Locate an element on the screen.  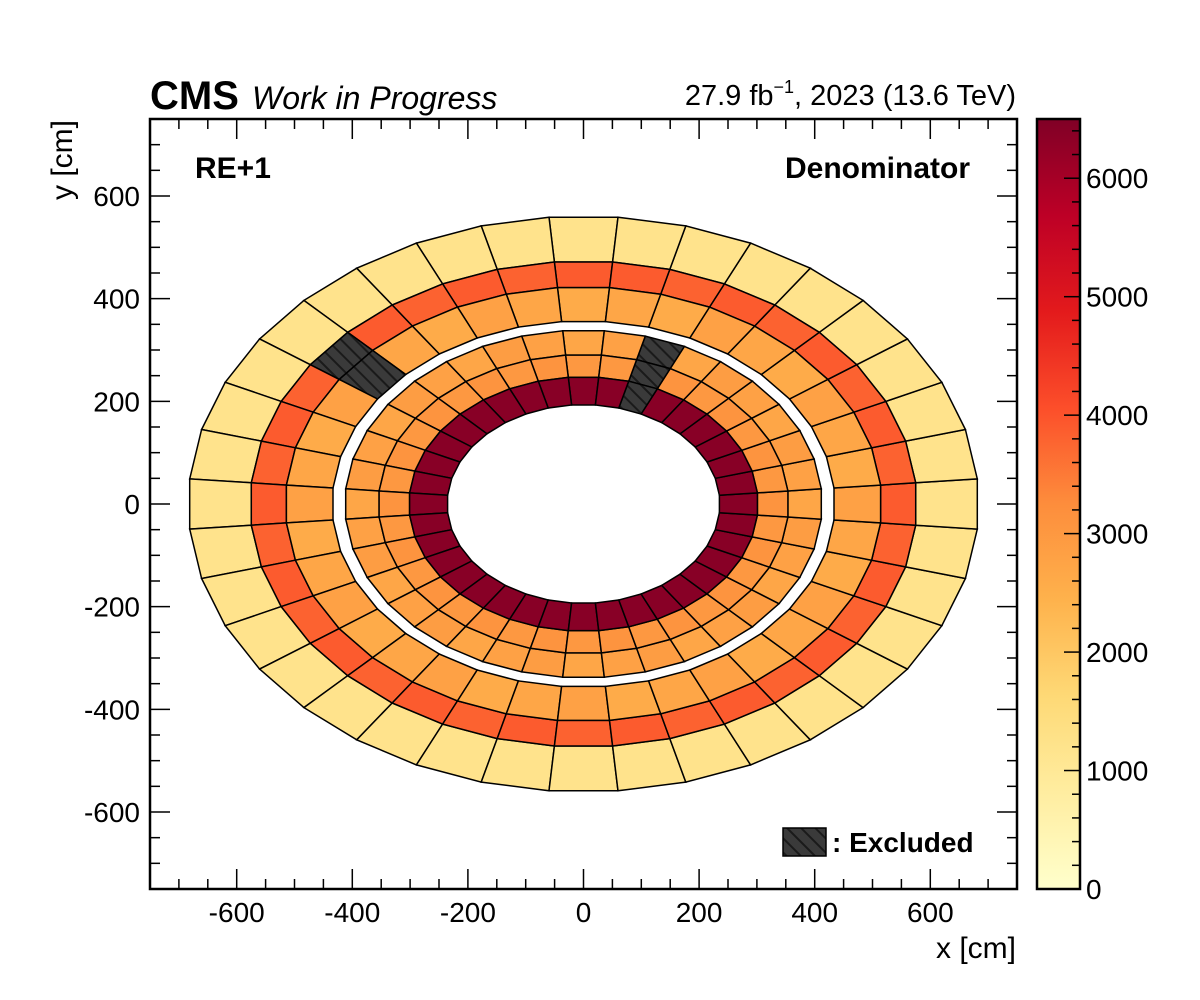
y-tick-label: 400 is located at coordinates (116, 299).